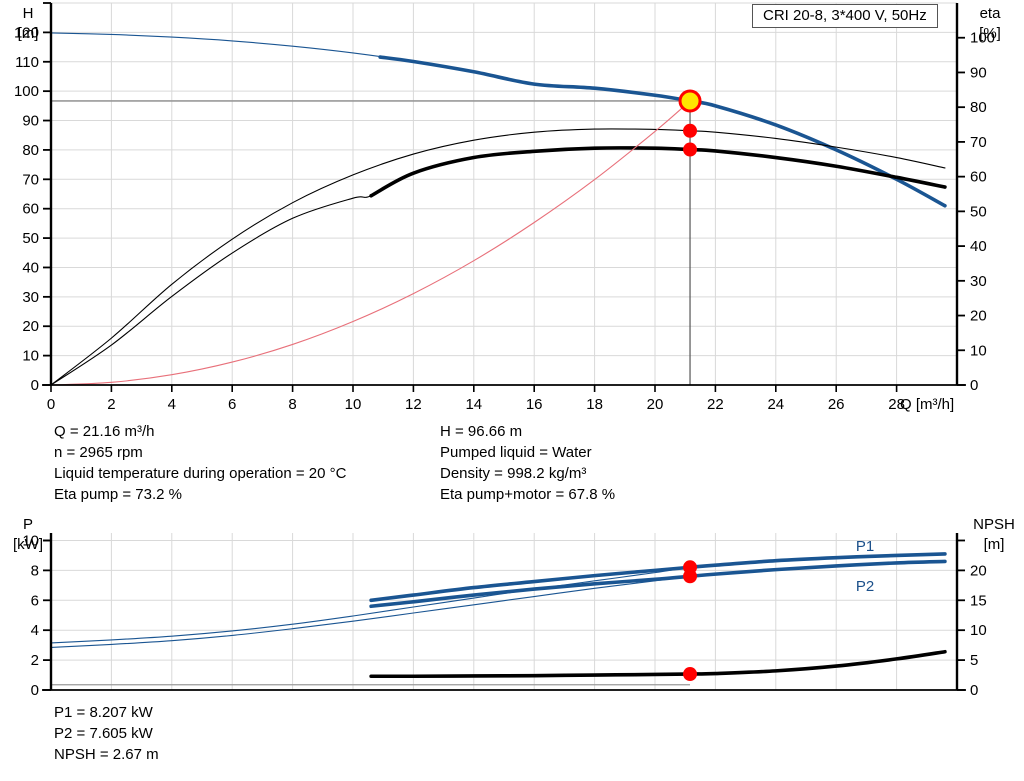 This screenshot has height=781, width=1024. I want to click on eta-axis-tick-label: 90, so click(978, 72).